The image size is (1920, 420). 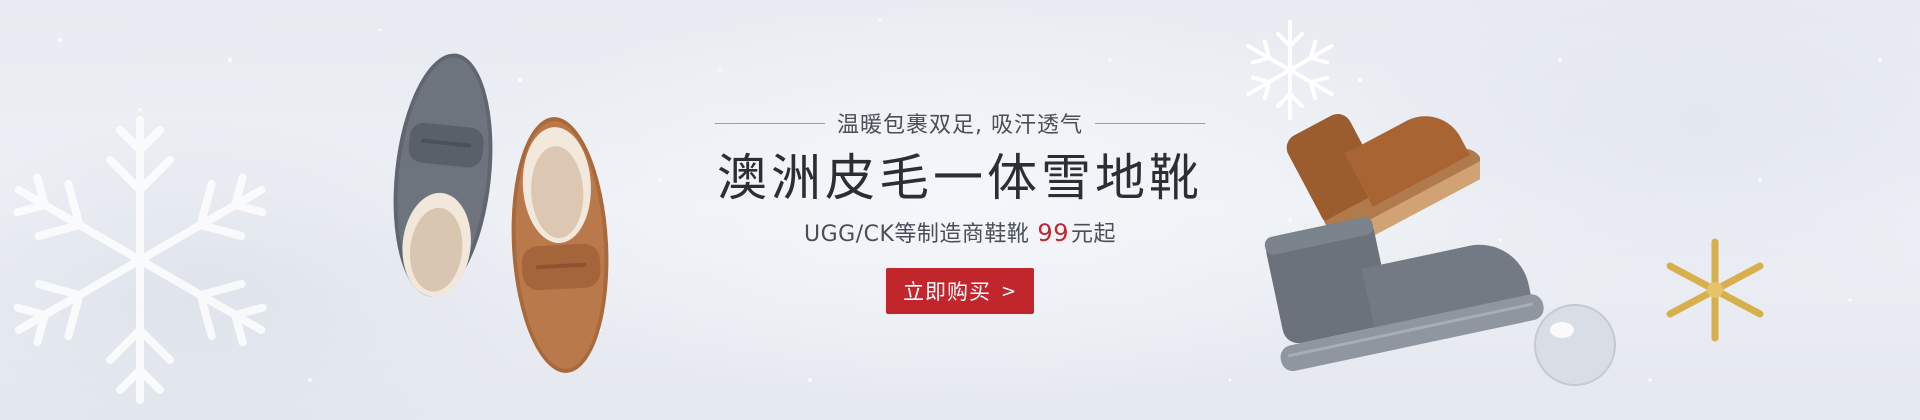 What do you see at coordinates (770, 123) in the screenshot?
I see `tagline-divider-left` at bounding box center [770, 123].